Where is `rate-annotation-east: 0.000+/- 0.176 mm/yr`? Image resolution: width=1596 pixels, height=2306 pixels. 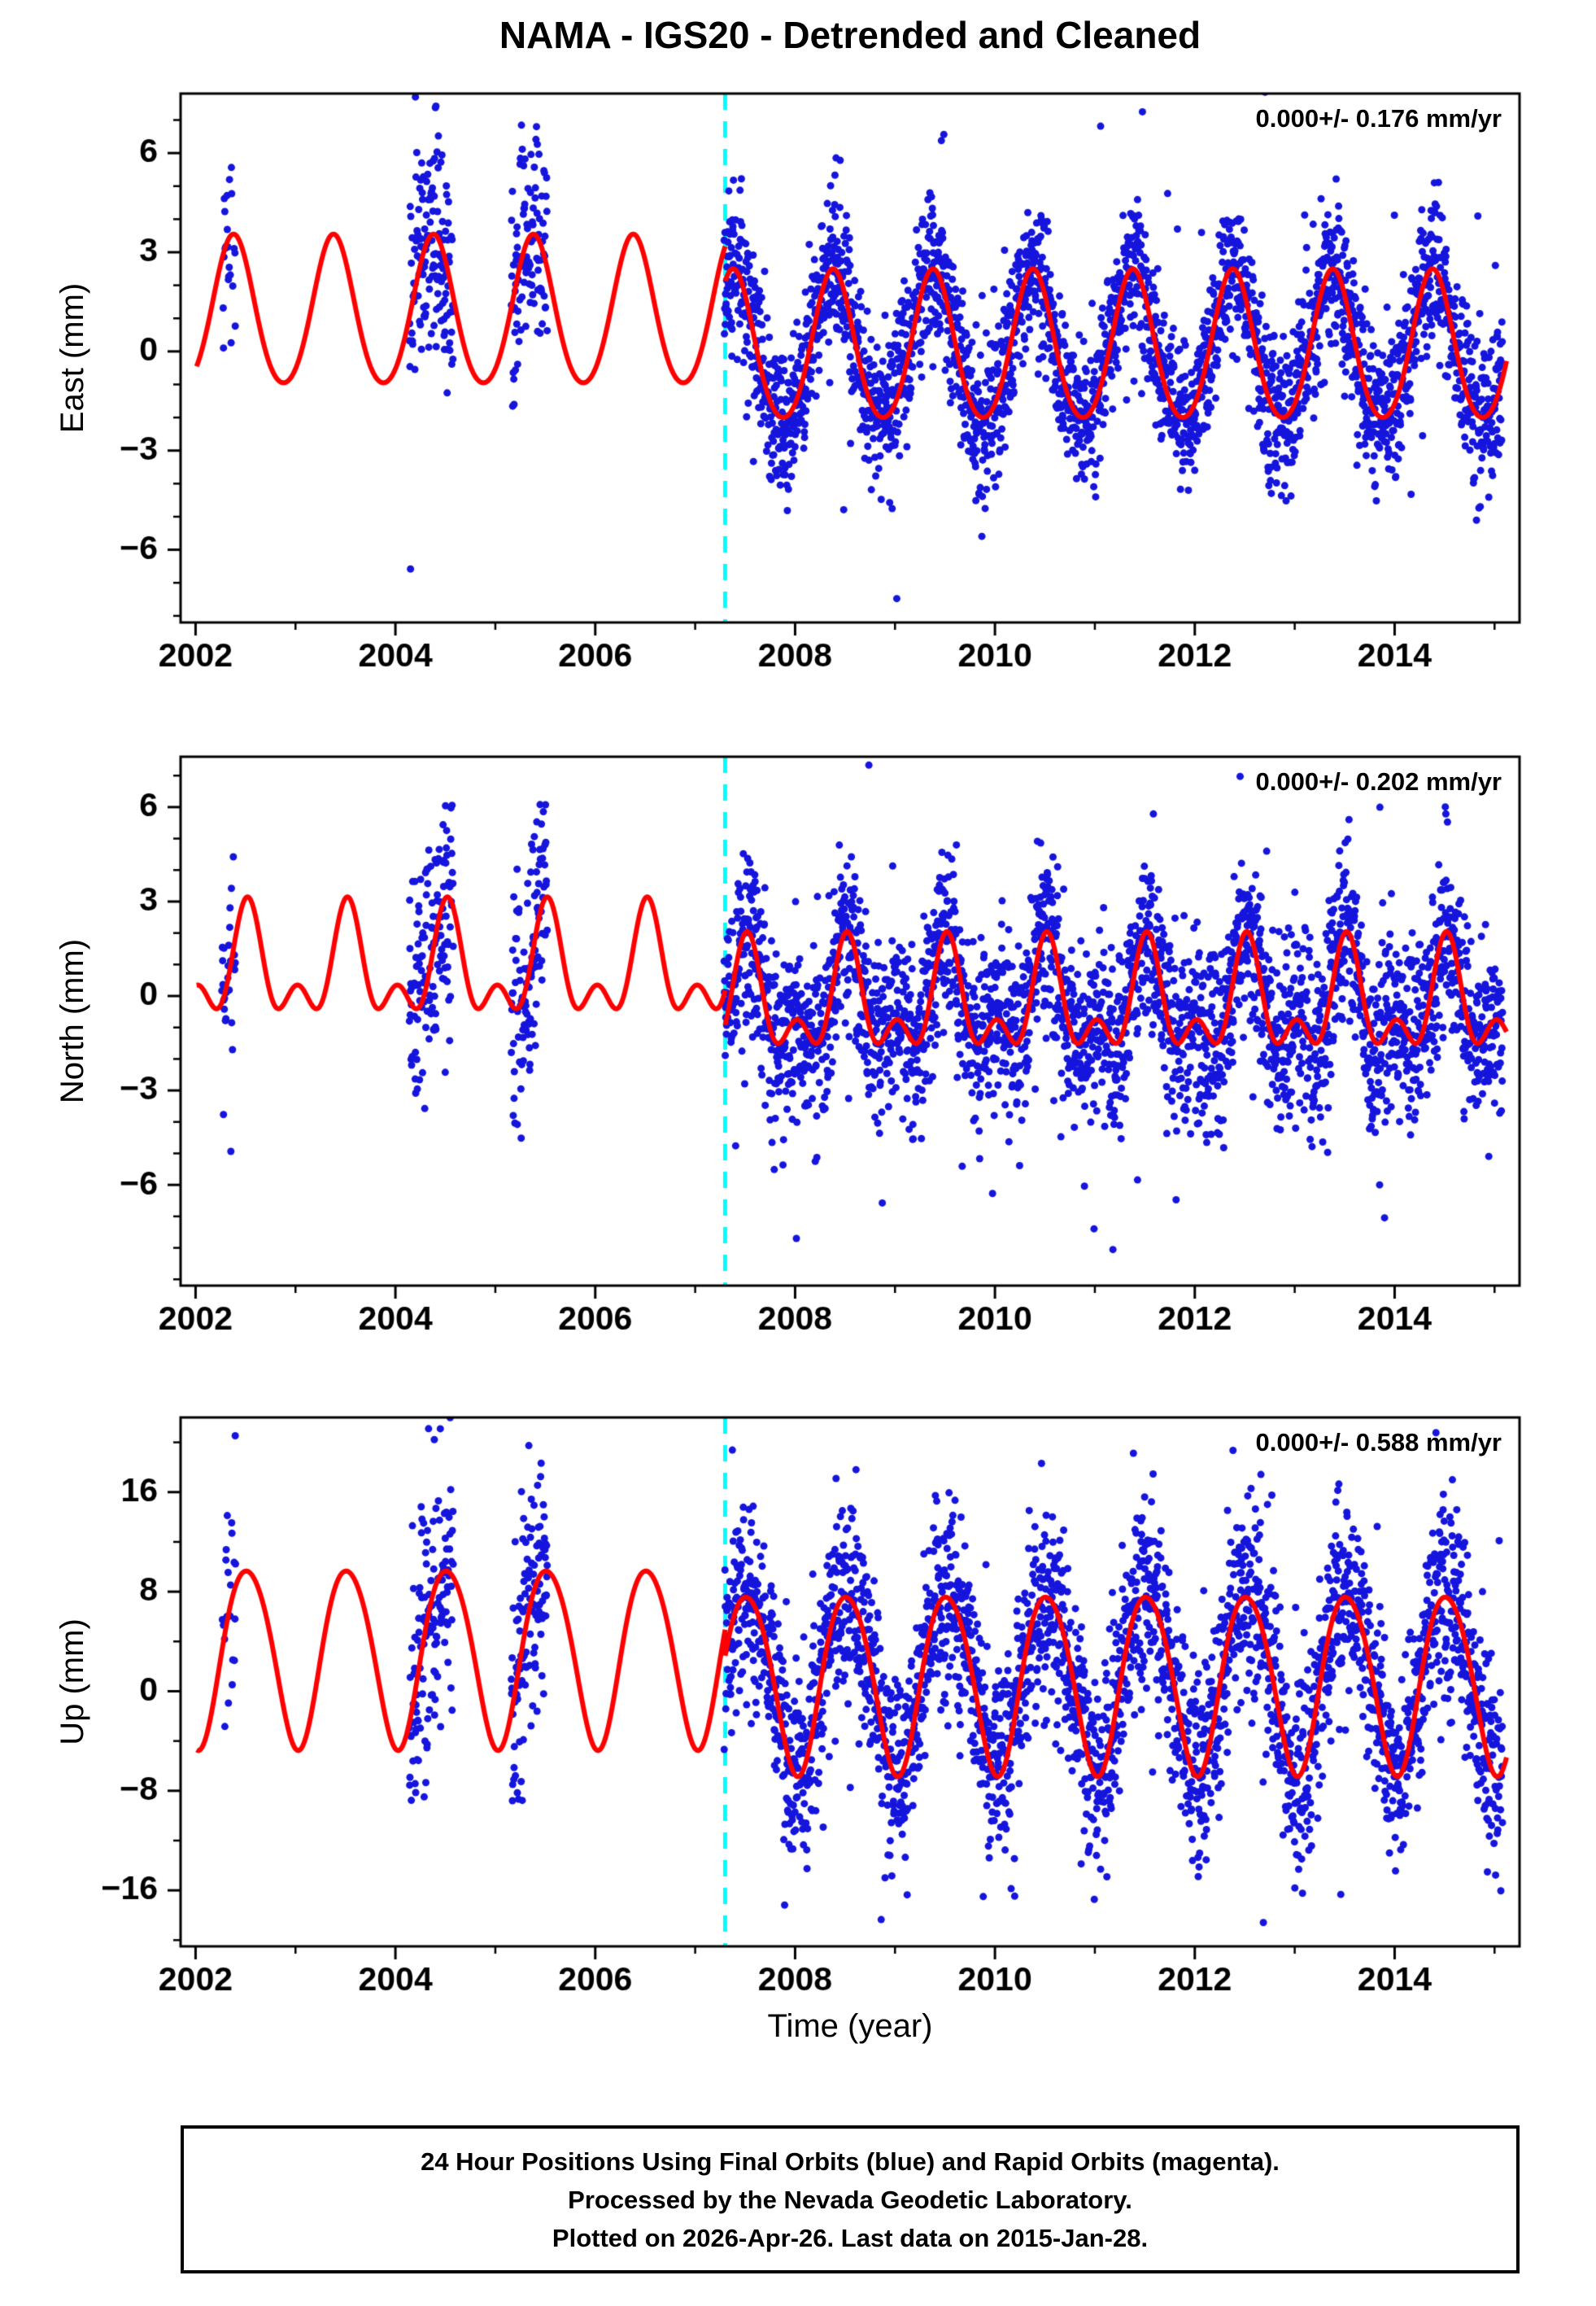
rate-annotation-east: 0.000+/- 0.176 mm/yr is located at coordinates (1378, 118).